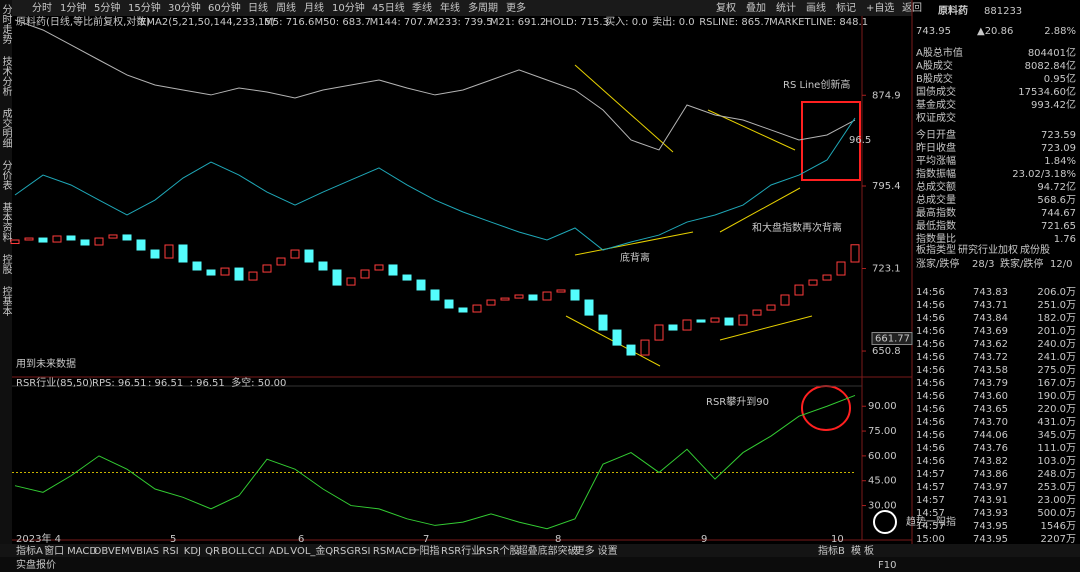 The height and width of the screenshot is (572, 1080). What do you see at coordinates (286, 7) in the screenshot?
I see `period-tab: 周线` at bounding box center [286, 7].